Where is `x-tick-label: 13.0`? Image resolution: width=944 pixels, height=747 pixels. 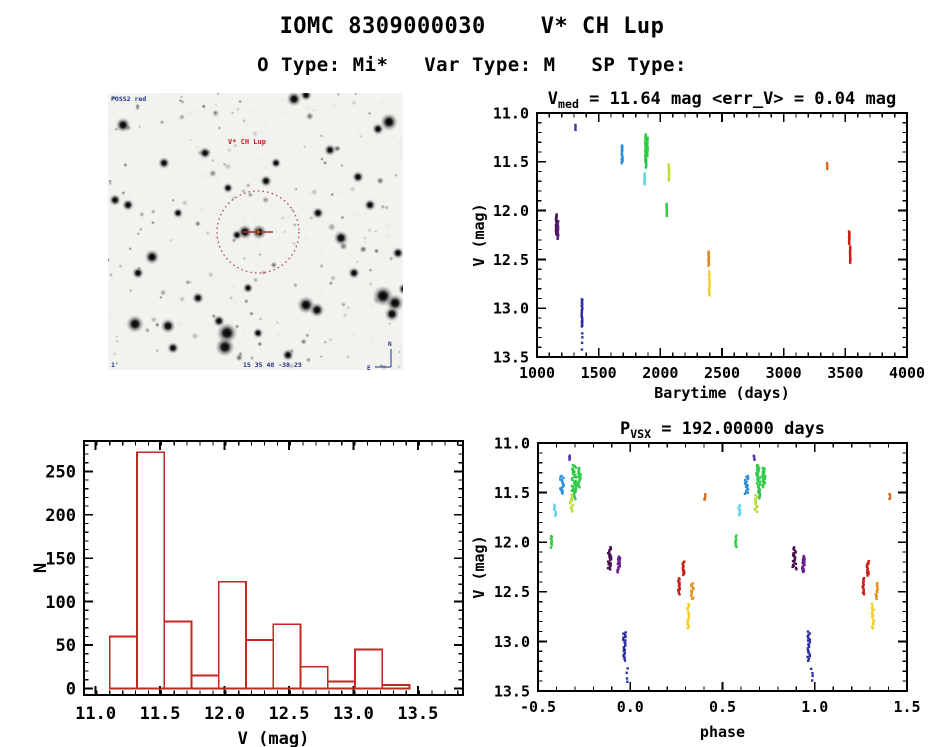 x-tick-label: 13.0 is located at coordinates (353, 714).